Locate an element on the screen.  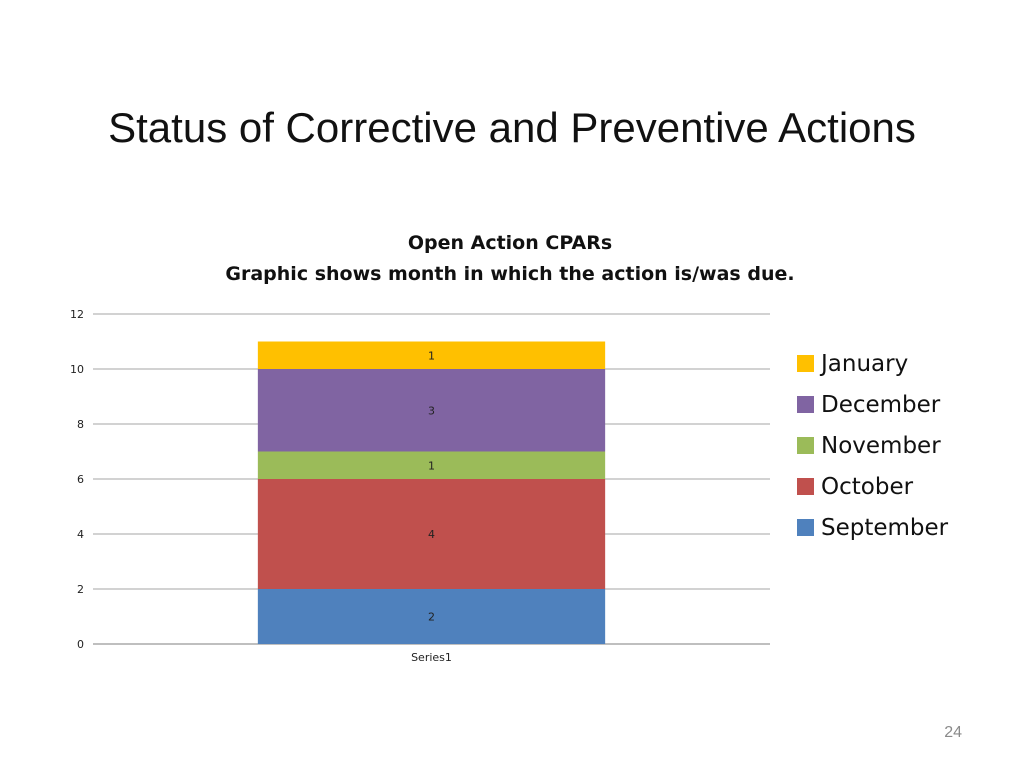
legend-item-september: September is located at coordinates (907, 527).